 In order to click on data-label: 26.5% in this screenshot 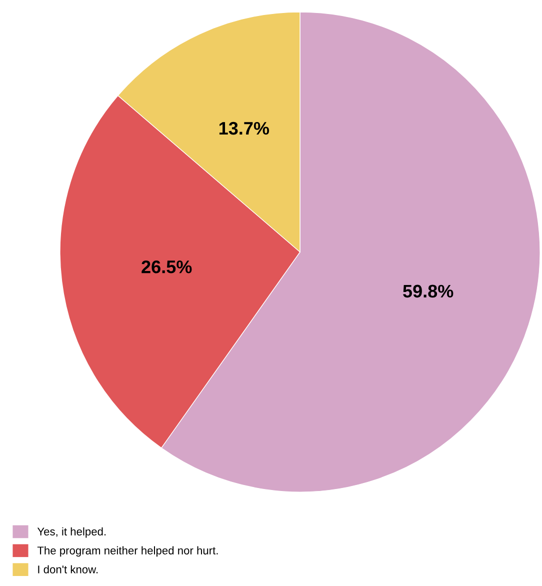, I will do `click(167, 267)`.